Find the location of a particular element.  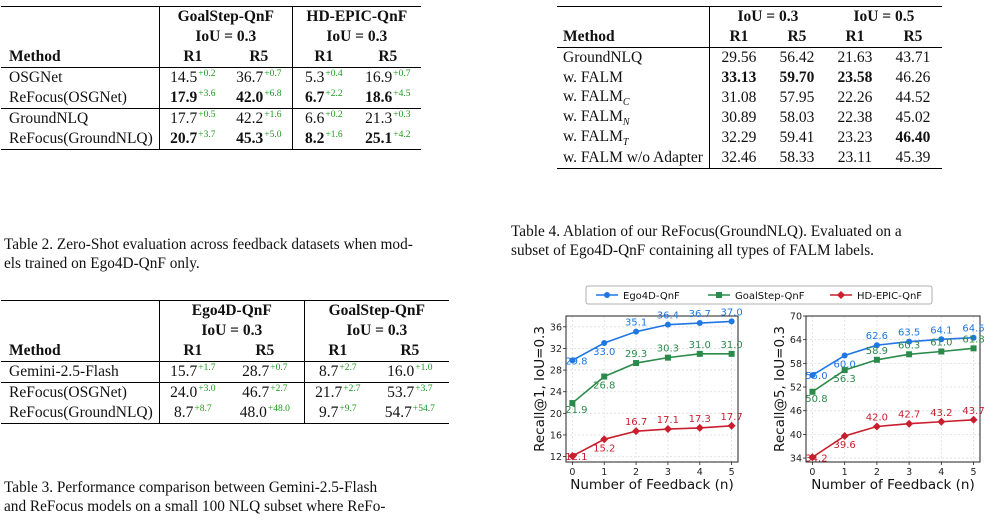

group-header: HD-EPIC-QnF is located at coordinates (356, 16).